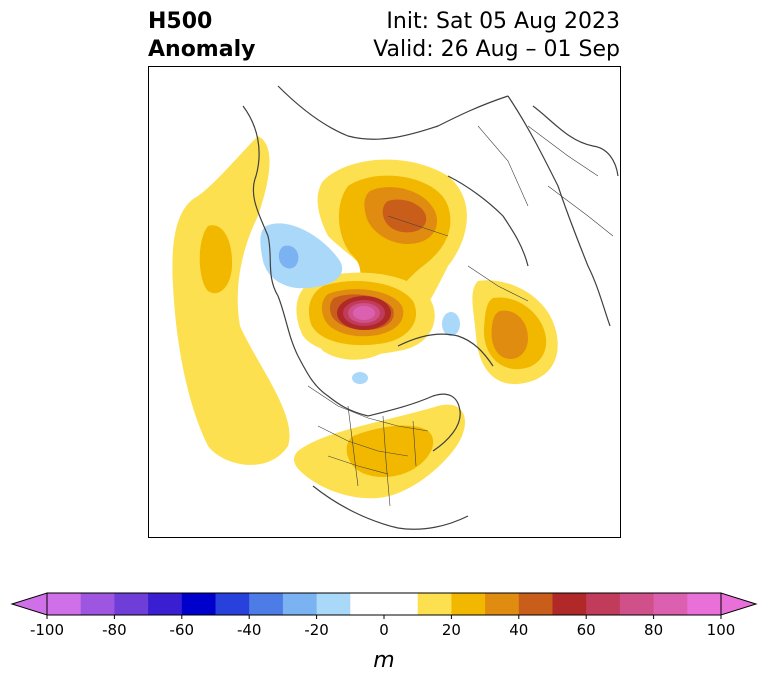 The height and width of the screenshot is (684, 768). Describe the element at coordinates (182, 630) in the screenshot. I see `colorbar-tick-label: -60` at that location.